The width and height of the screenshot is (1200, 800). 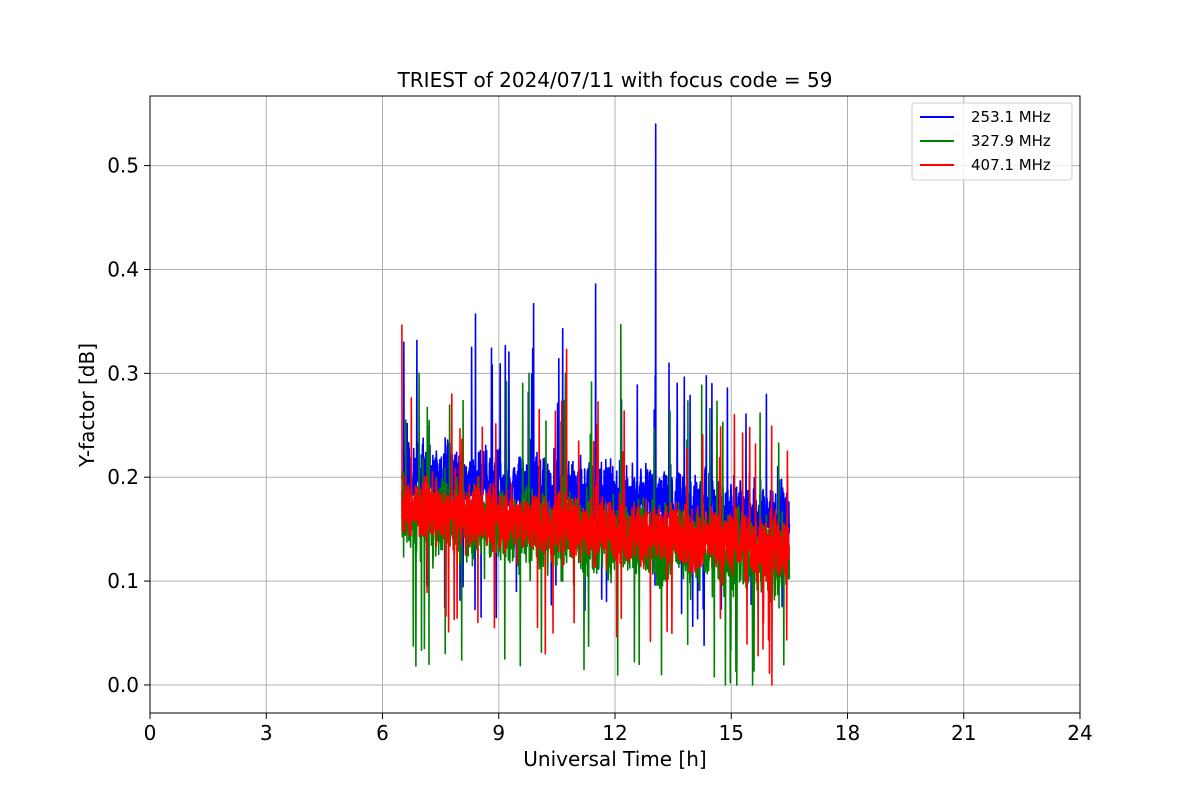 What do you see at coordinates (731, 733) in the screenshot?
I see `x-tick-label: 15` at bounding box center [731, 733].